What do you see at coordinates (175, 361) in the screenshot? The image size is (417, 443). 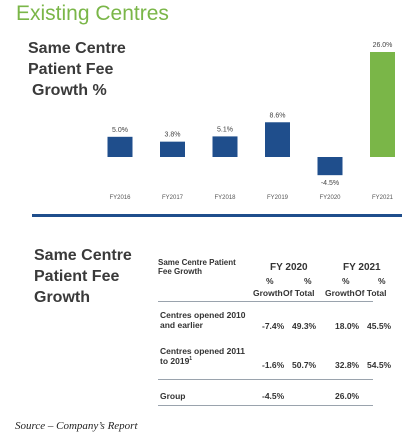 I see `row-label-text: to 2019` at bounding box center [175, 361].